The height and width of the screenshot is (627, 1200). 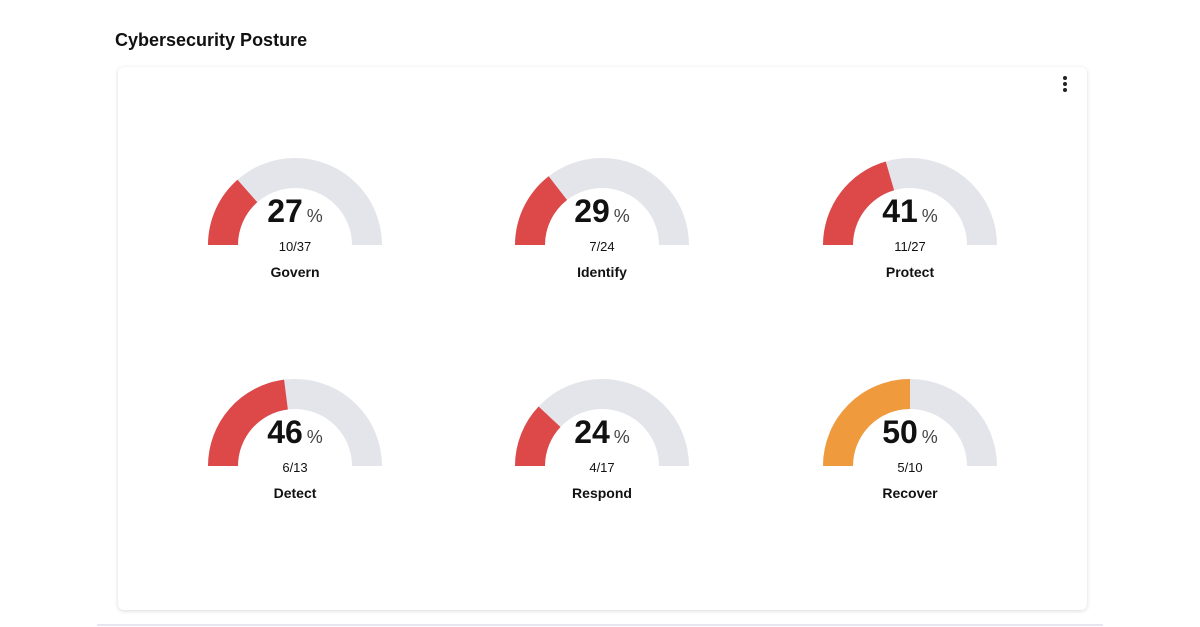 I want to click on gauge-identify: 29% 7/24 Identify, so click(x=602, y=220).